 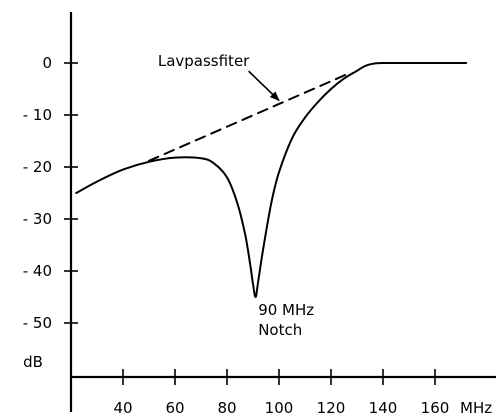 What do you see at coordinates (37, 115) in the screenshot?
I see `y-tick-label: - 10` at bounding box center [37, 115].